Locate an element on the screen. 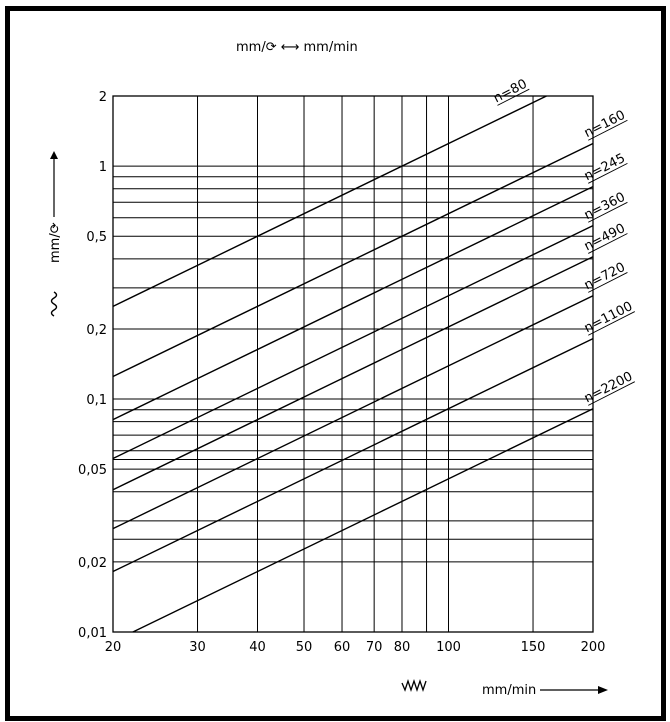  x-axis-label-text: mm/min is located at coordinates (509, 690).